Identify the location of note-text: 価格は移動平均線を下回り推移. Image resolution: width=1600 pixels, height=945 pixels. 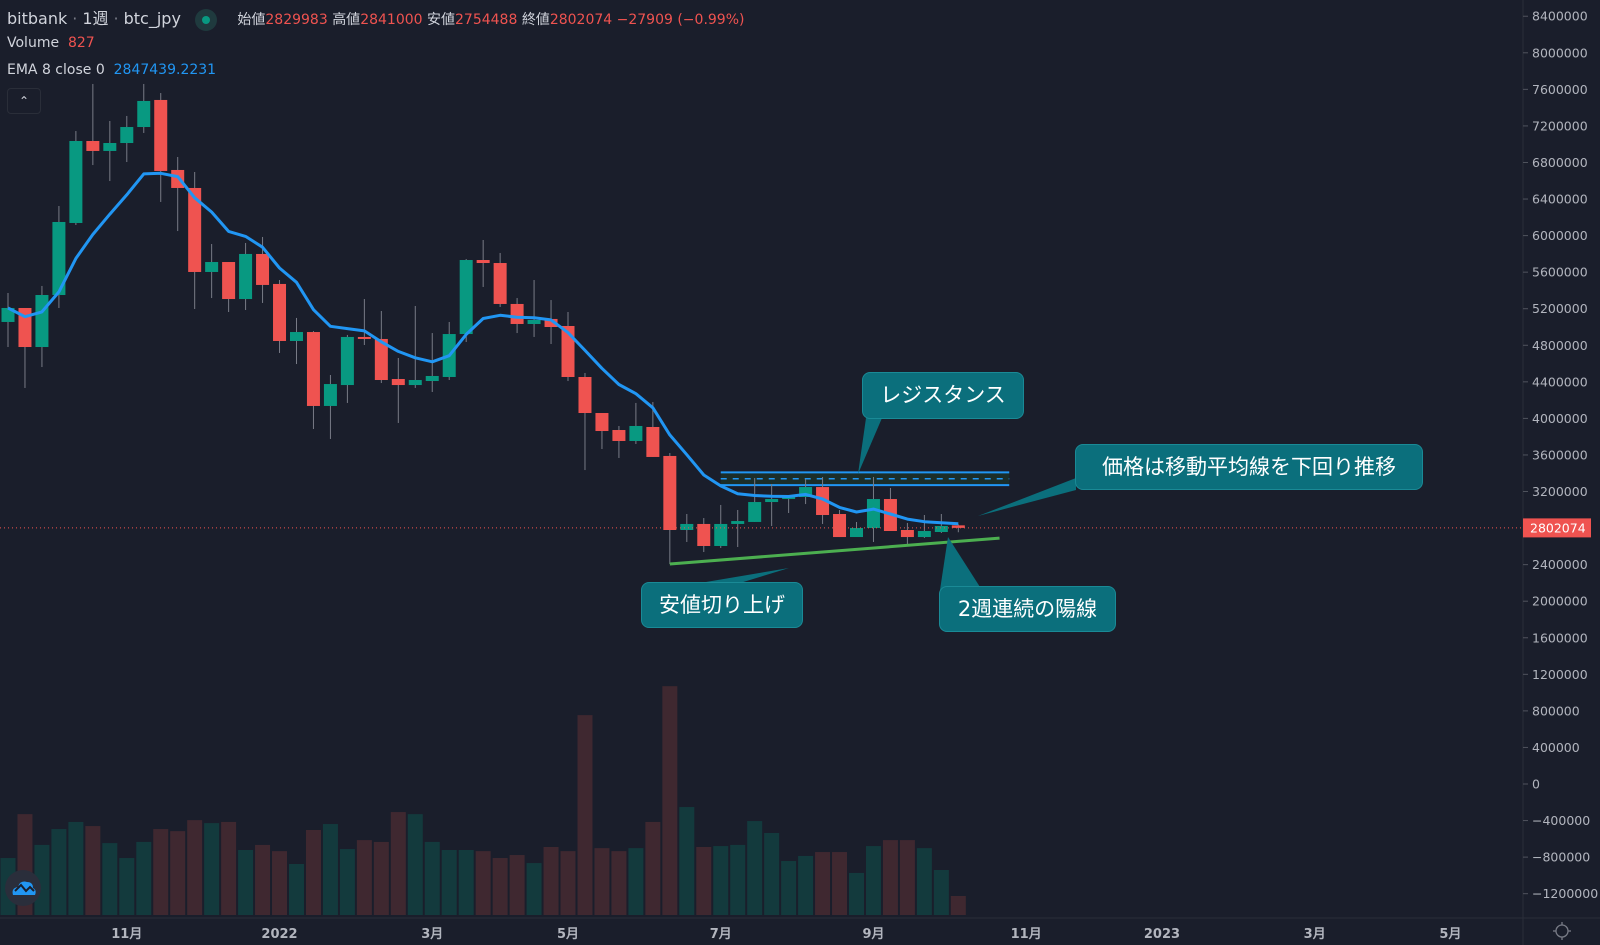
(1249, 467).